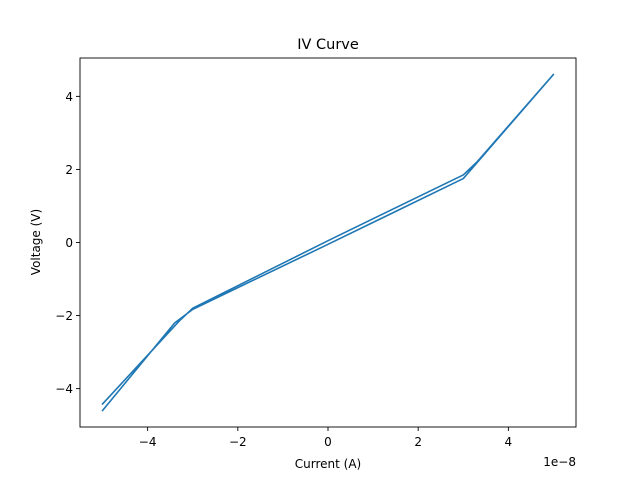  Describe the element at coordinates (69, 243) in the screenshot. I see `y-tick-label: 0` at that location.